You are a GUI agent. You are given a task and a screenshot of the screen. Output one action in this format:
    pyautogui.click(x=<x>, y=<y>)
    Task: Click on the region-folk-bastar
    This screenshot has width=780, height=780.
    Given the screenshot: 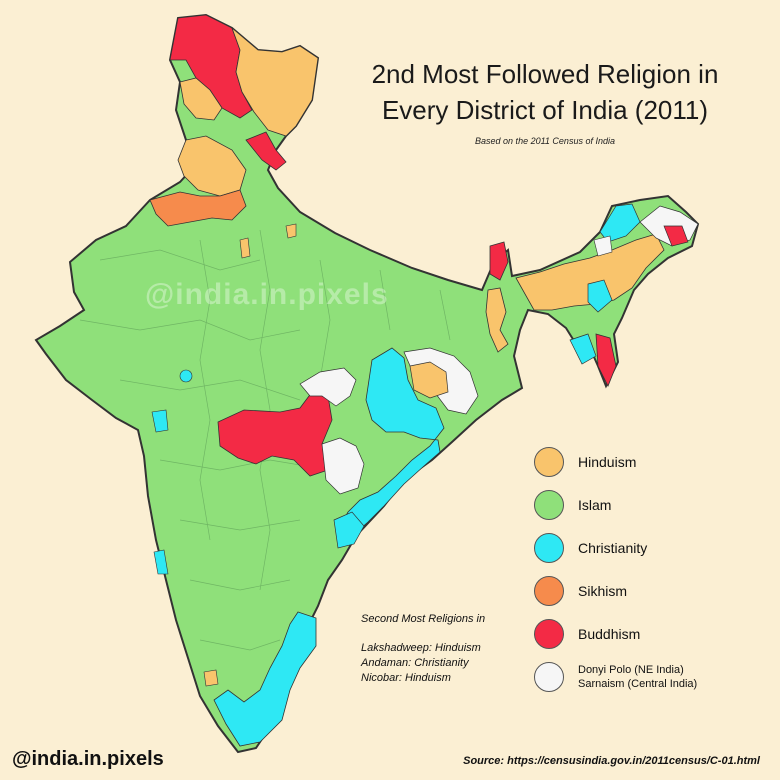 What is the action you would take?
    pyautogui.click(x=343, y=466)
    